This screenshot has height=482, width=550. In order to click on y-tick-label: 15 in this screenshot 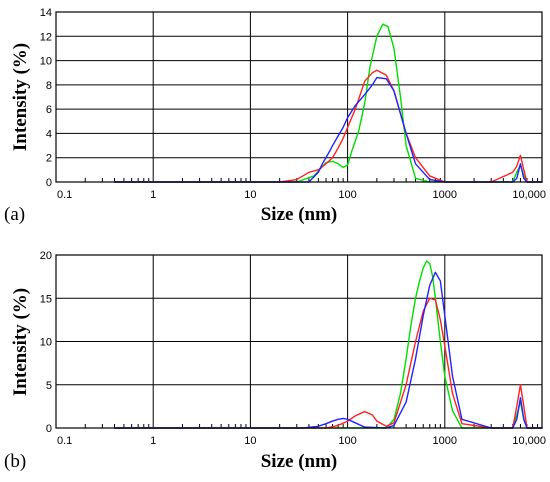, I will do `click(46, 299)`.